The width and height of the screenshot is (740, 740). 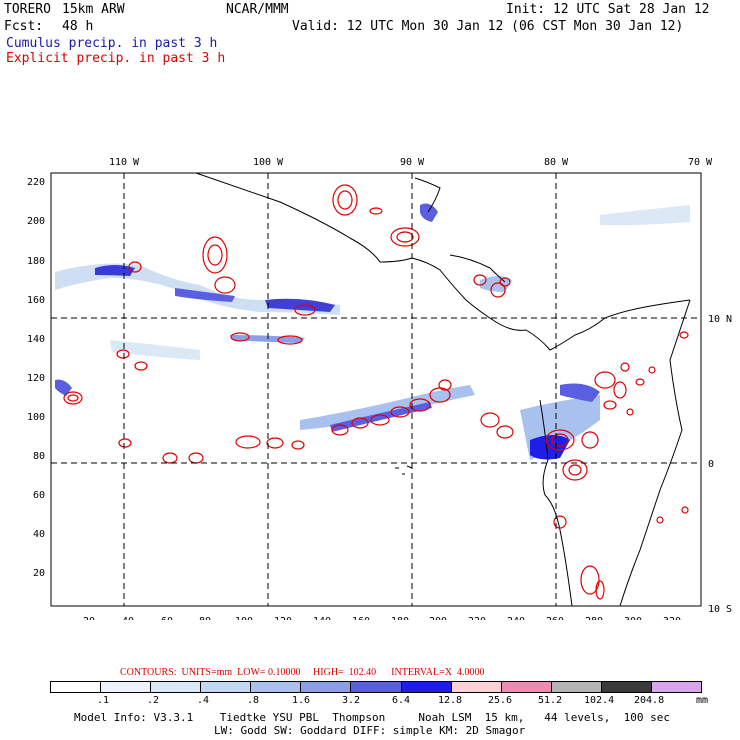 What do you see at coordinates (438, 618) in the screenshot?
I see `x-tick: 200` at bounding box center [438, 618].